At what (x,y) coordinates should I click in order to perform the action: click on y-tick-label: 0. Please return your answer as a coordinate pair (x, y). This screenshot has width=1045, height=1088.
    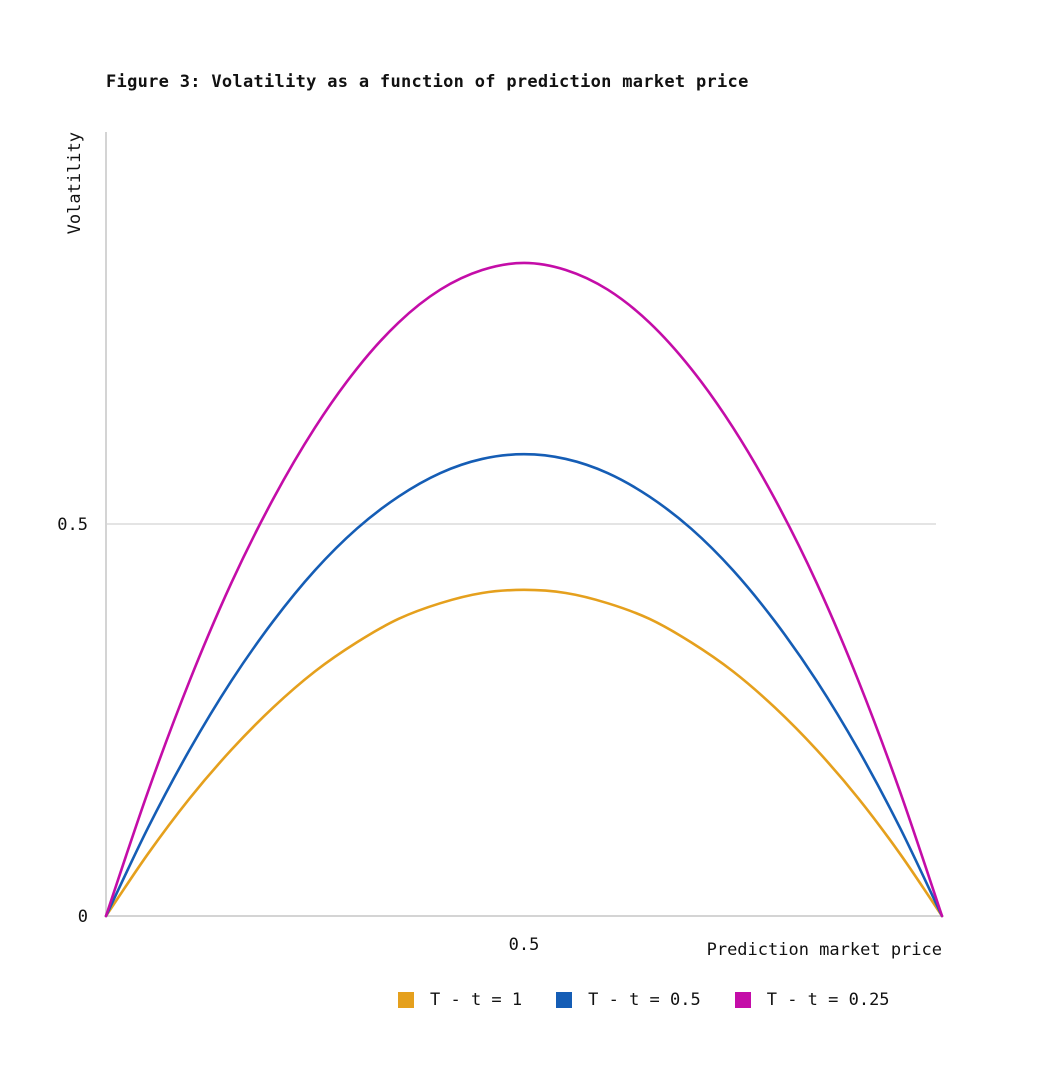
    Looking at the image, I should click on (83, 917).